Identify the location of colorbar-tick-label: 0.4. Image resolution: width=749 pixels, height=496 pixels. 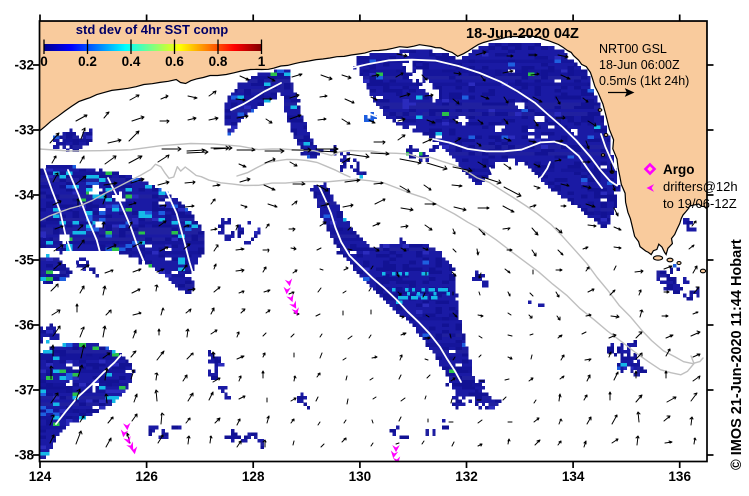
(131, 61).